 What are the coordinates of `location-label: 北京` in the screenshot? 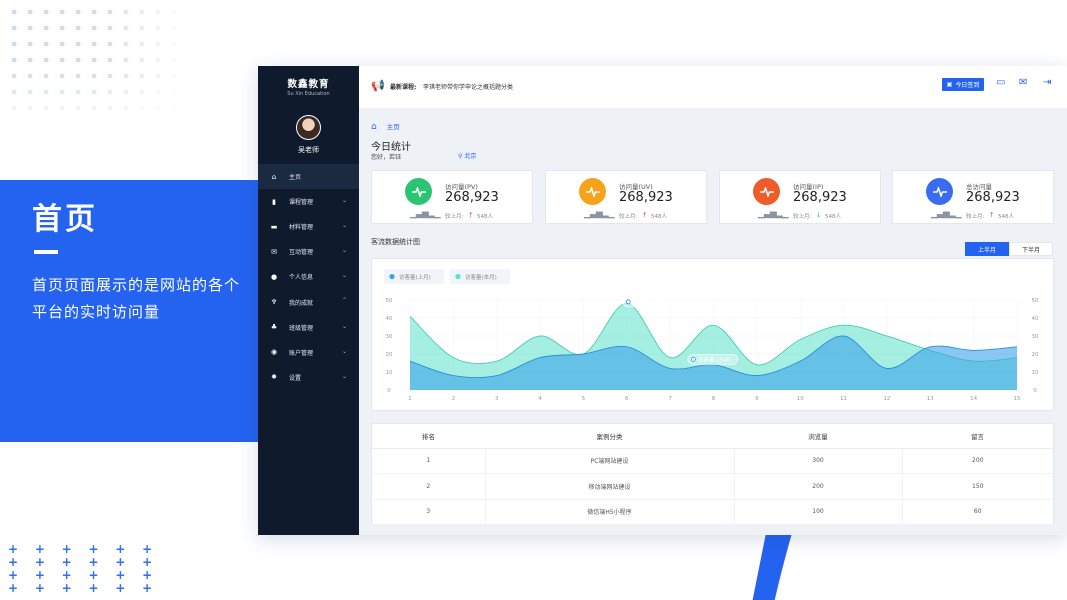 It's located at (470, 156).